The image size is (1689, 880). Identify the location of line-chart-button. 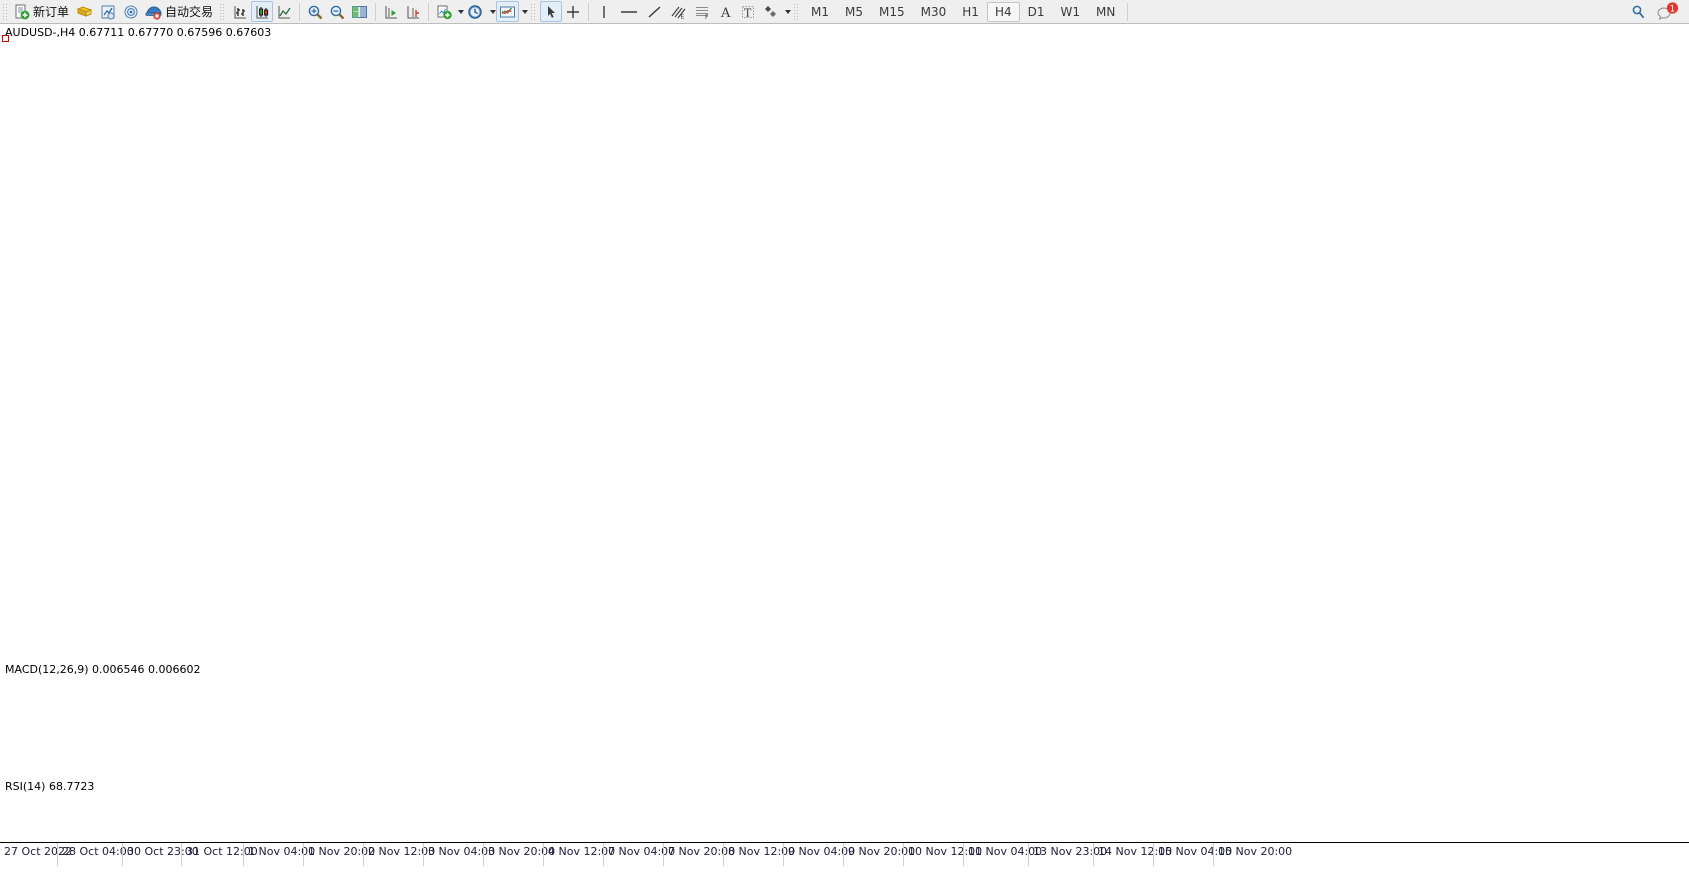
(284, 11).